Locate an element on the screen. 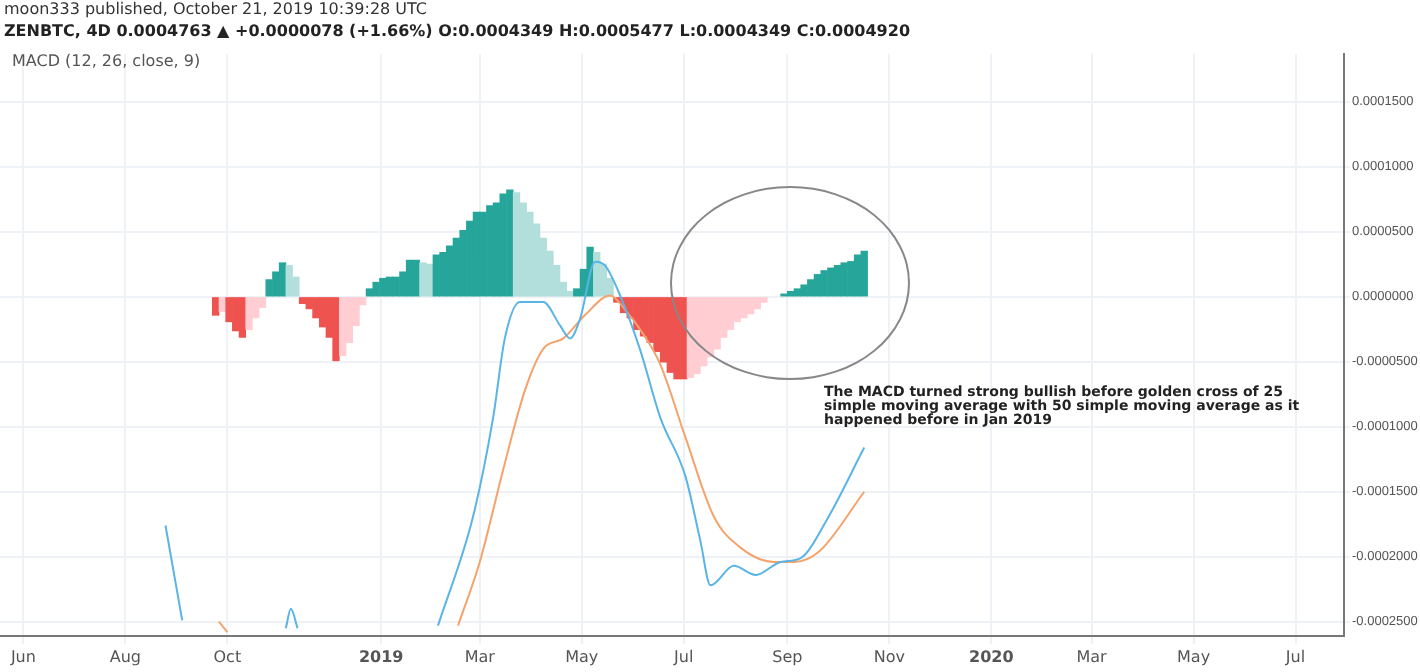 This screenshot has width=1420, height=672. x-tick-label: 2019 is located at coordinates (381, 656).